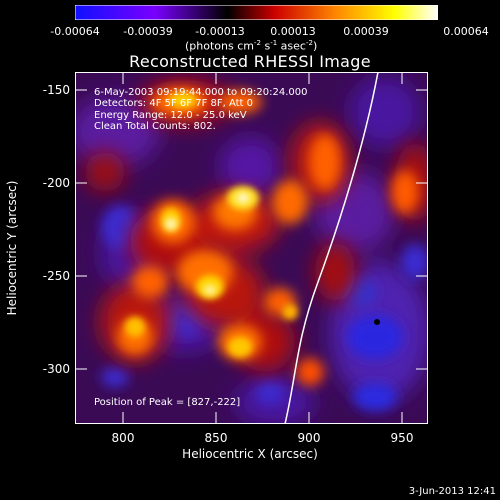  I want to click on y-tick-label: -250, so click(56, 276).